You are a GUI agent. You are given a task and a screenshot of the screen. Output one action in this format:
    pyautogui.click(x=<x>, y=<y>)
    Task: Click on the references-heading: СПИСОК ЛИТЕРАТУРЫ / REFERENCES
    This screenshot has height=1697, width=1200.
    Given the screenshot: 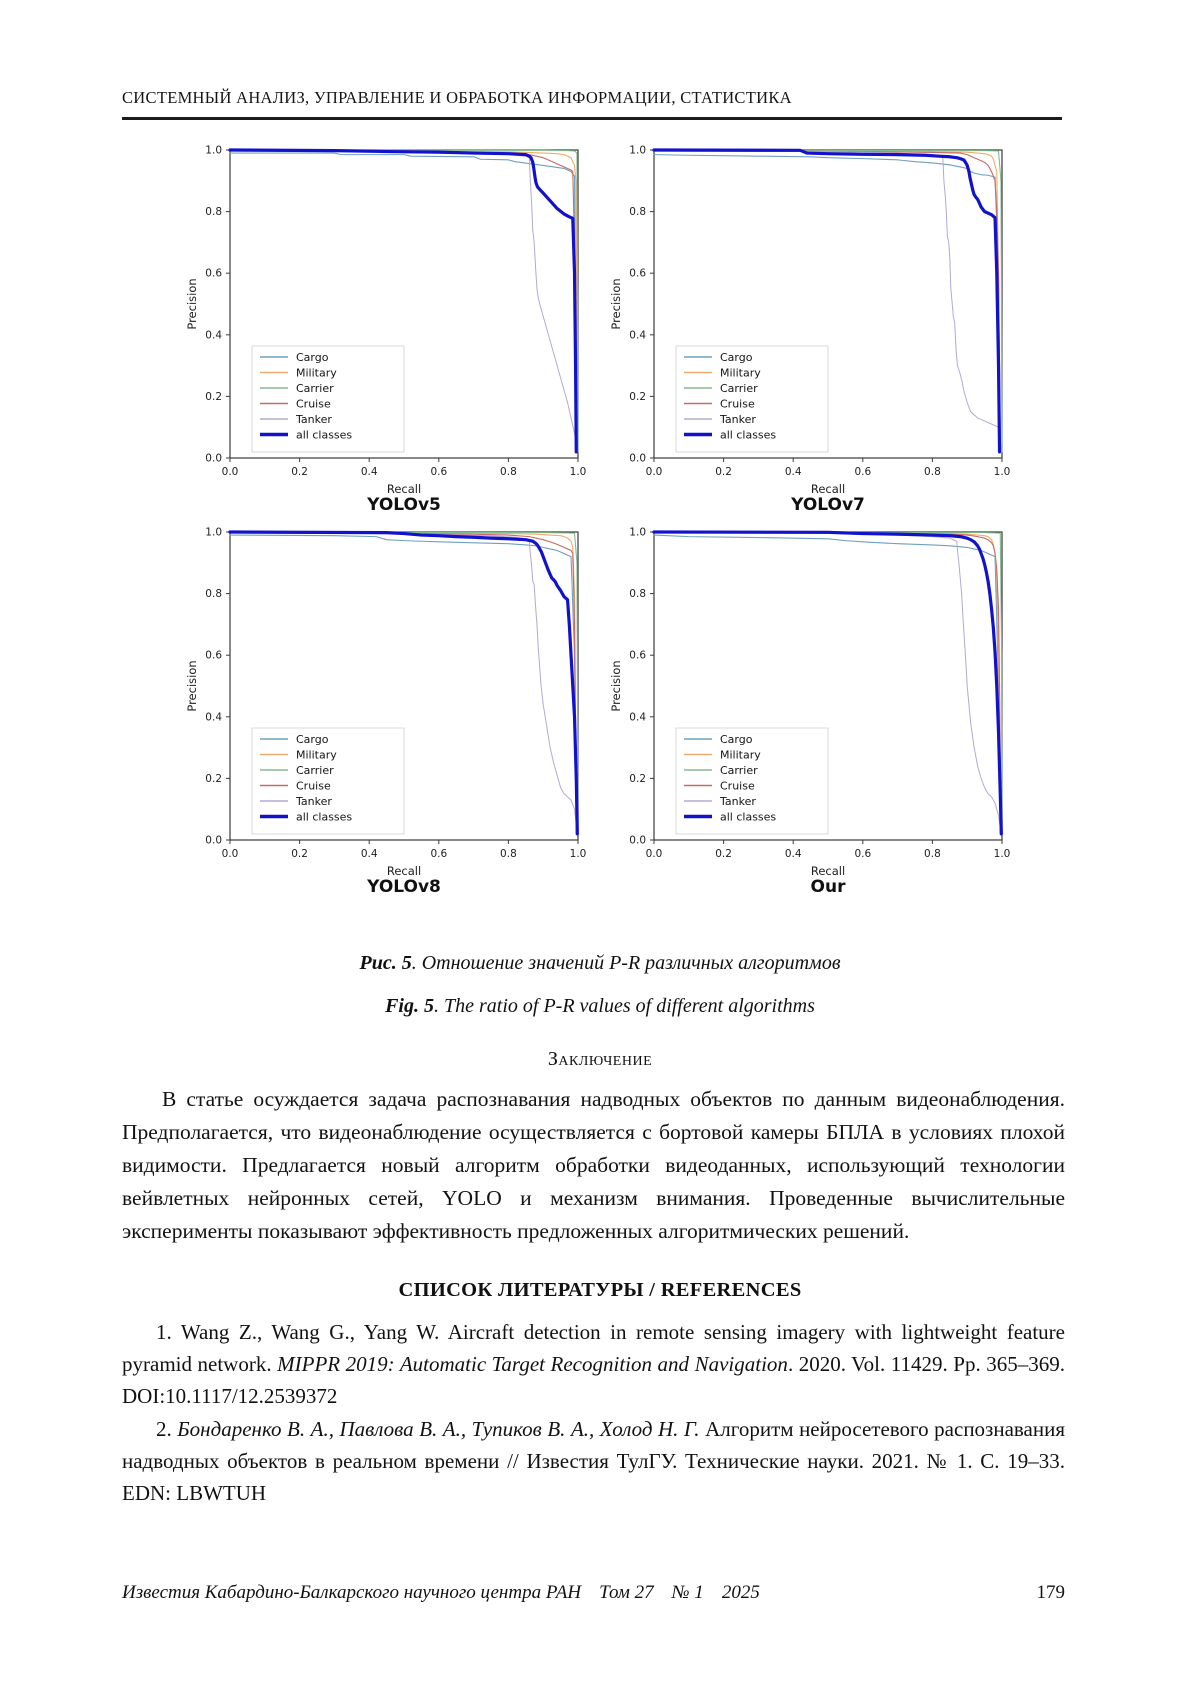 What is the action you would take?
    pyautogui.click(x=600, y=1289)
    